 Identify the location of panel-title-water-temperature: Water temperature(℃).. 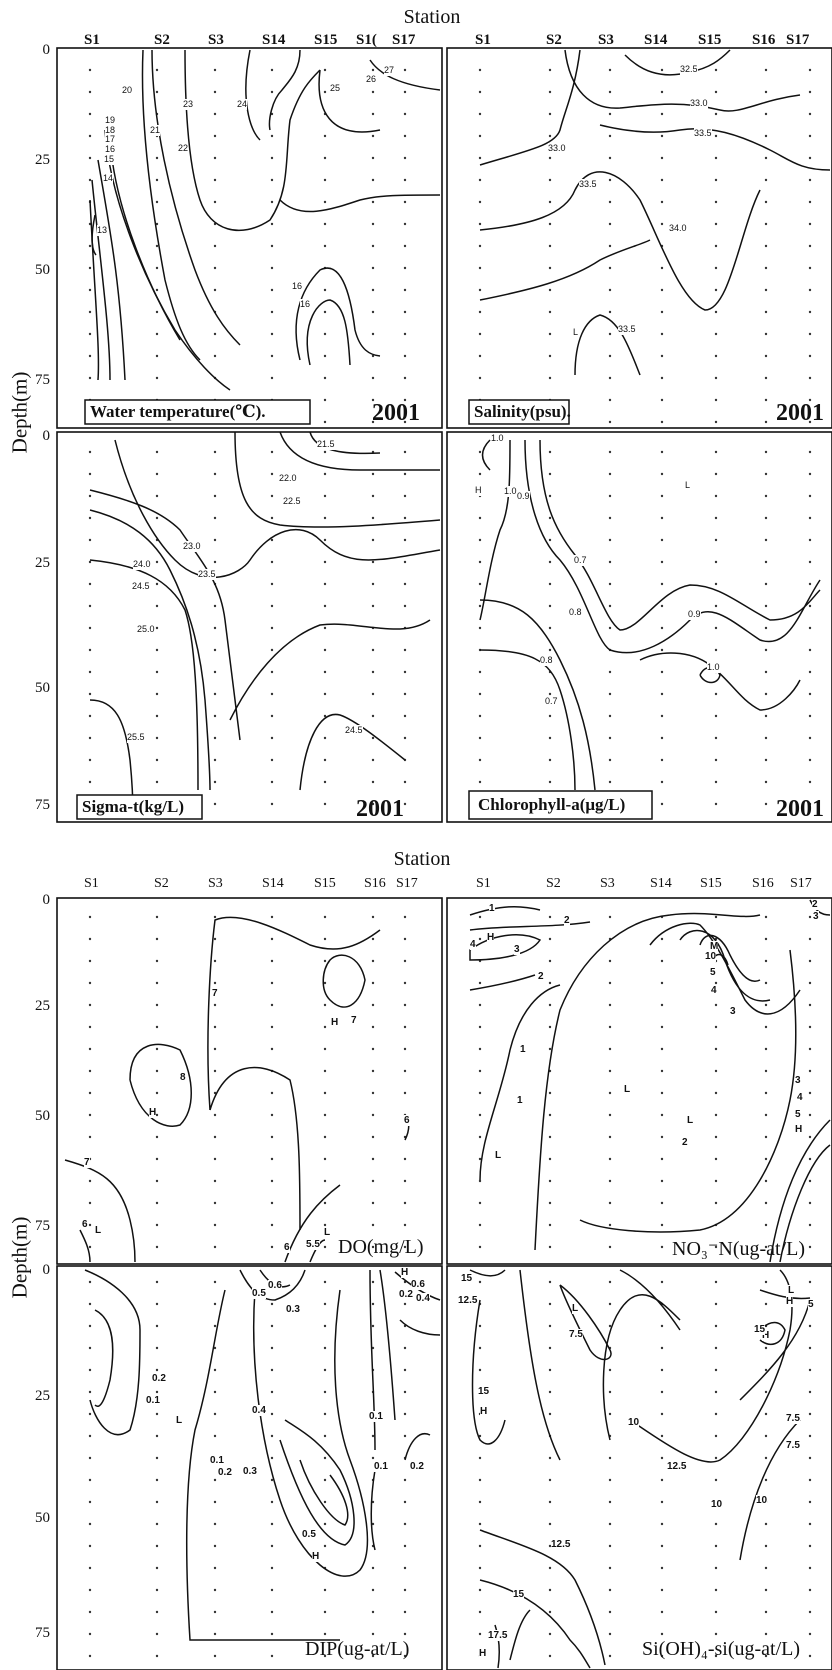
(178, 411).